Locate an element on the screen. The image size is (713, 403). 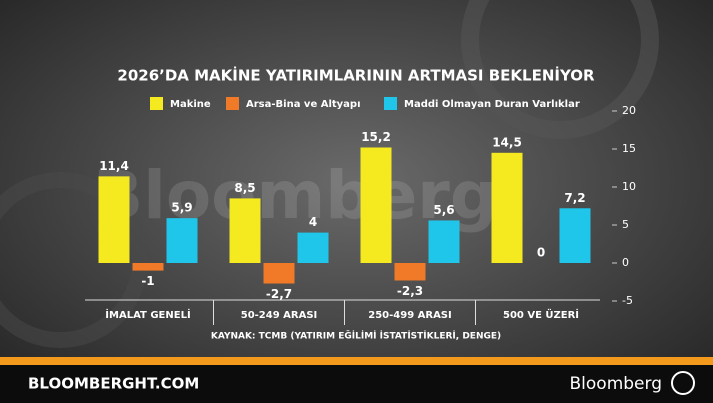
footer is located at coordinates (356, 384).